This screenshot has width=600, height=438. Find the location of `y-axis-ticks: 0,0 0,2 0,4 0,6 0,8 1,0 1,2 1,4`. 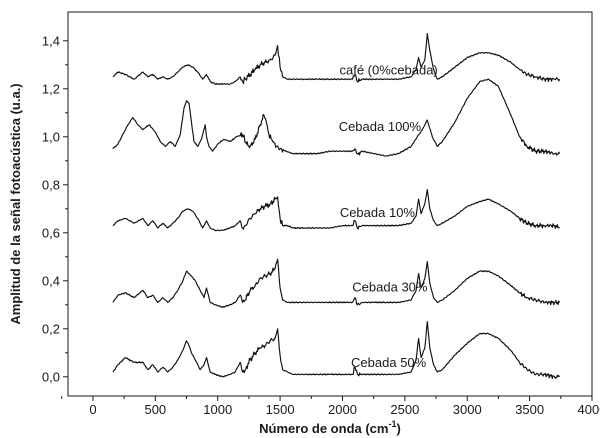

y-axis-ticks: 0,0 0,2 0,4 0,6 0,8 1,0 1,2 1,4 is located at coordinates (55, 208).